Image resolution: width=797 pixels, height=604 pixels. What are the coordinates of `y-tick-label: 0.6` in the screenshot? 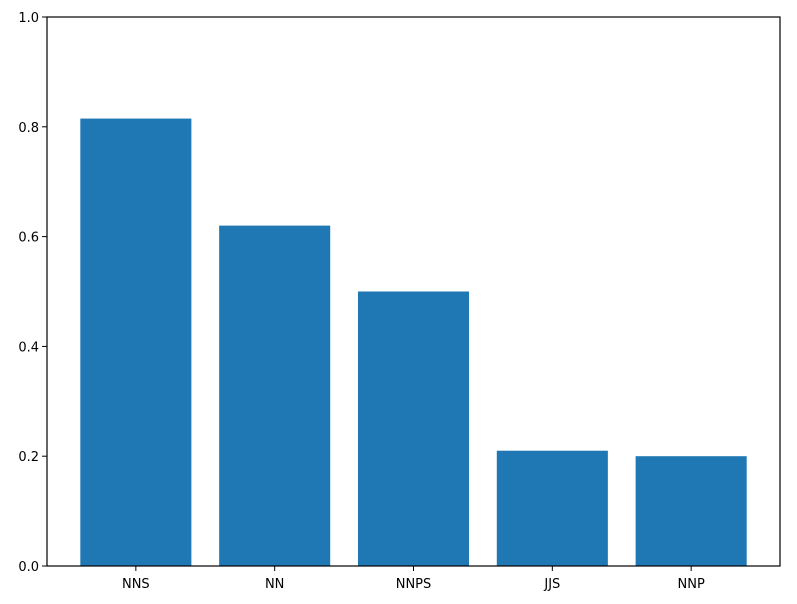 It's located at (28, 238).